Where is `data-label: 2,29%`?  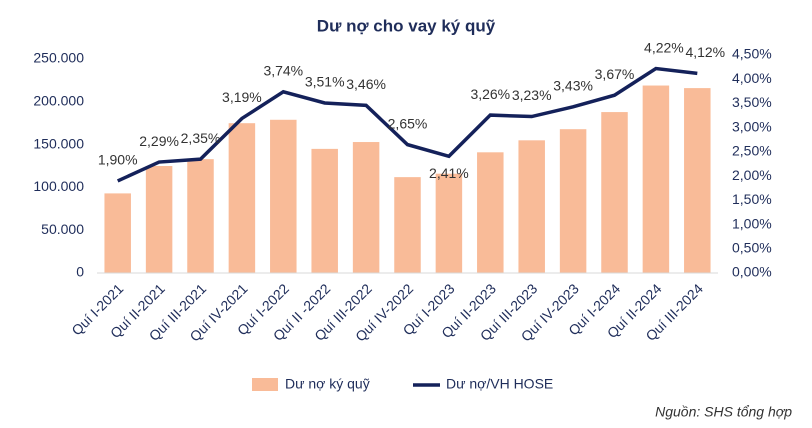
data-label: 2,29% is located at coordinates (159, 141).